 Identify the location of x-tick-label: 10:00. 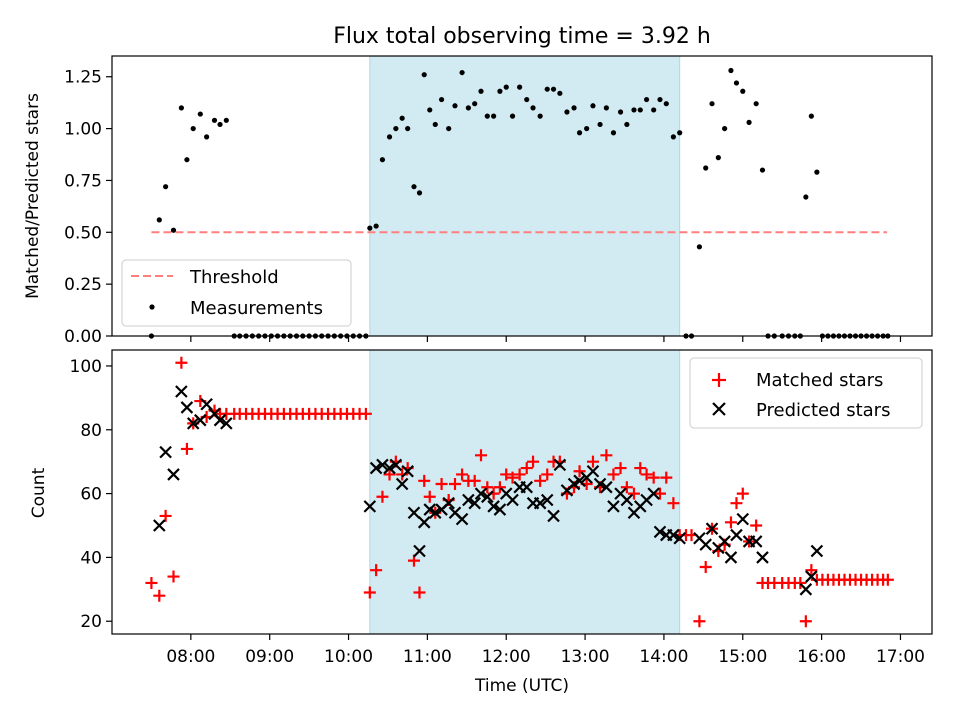
(348, 657).